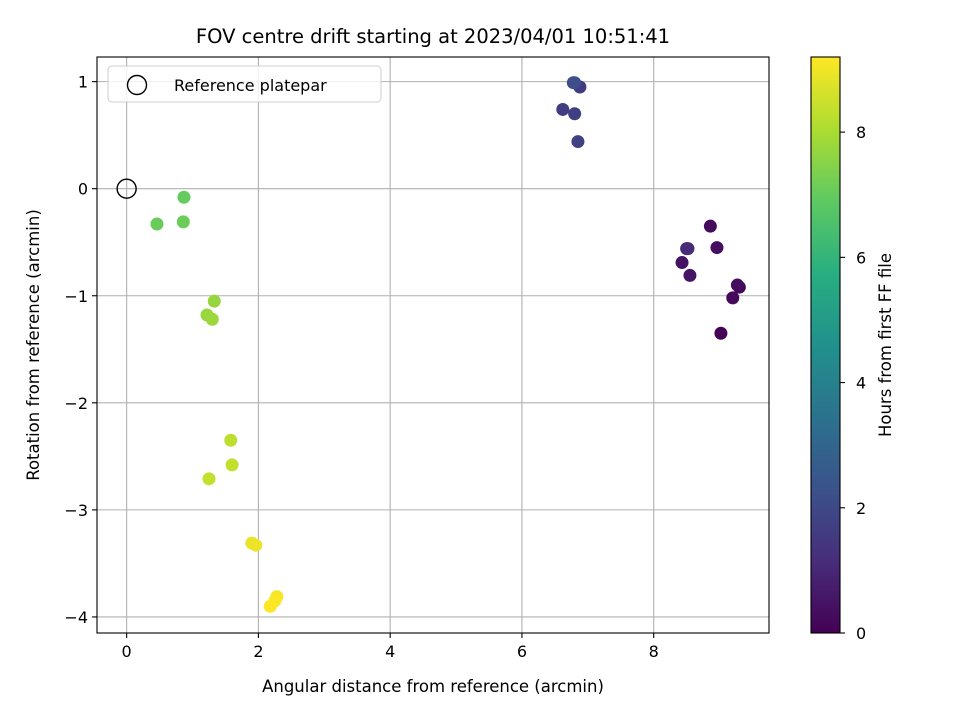 This screenshot has height=720, width=960. I want to click on x-tick-label: 0, so click(127, 651).